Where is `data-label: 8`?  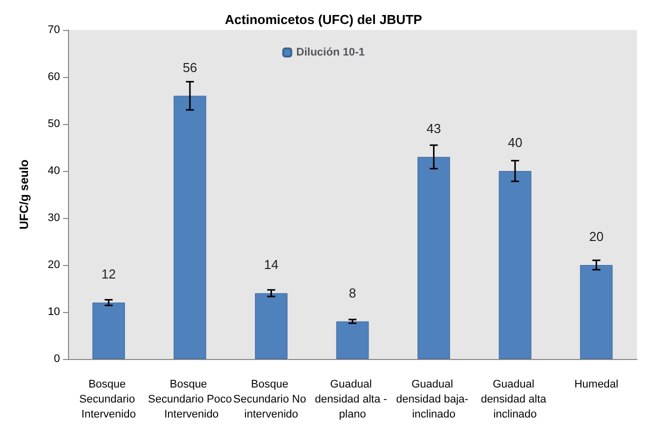
data-label: 8 is located at coordinates (352, 292).